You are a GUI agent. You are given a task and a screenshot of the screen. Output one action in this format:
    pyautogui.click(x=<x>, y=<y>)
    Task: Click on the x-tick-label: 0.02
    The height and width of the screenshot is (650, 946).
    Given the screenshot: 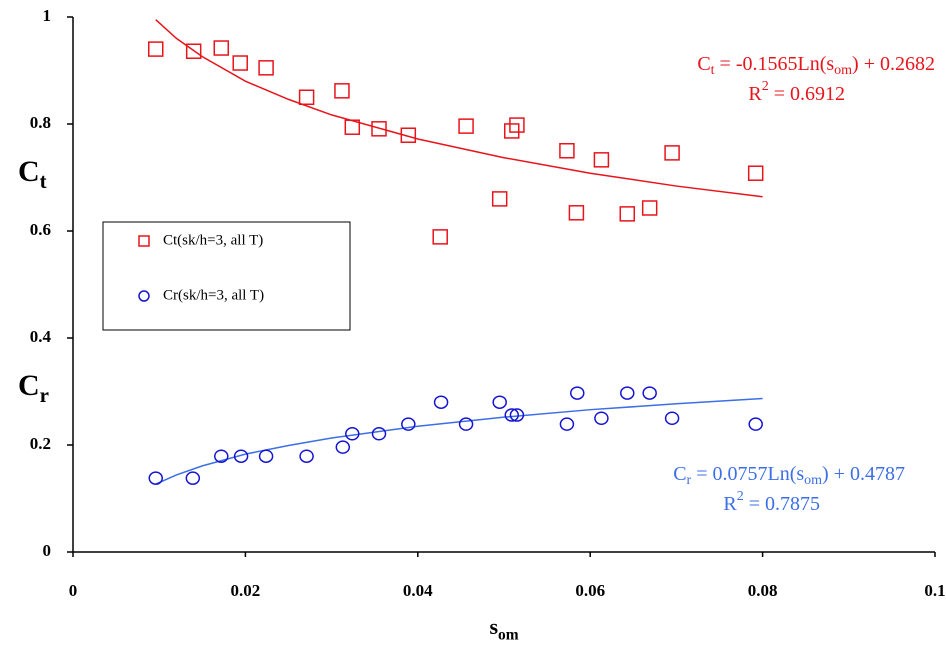 What is the action you would take?
    pyautogui.click(x=246, y=590)
    